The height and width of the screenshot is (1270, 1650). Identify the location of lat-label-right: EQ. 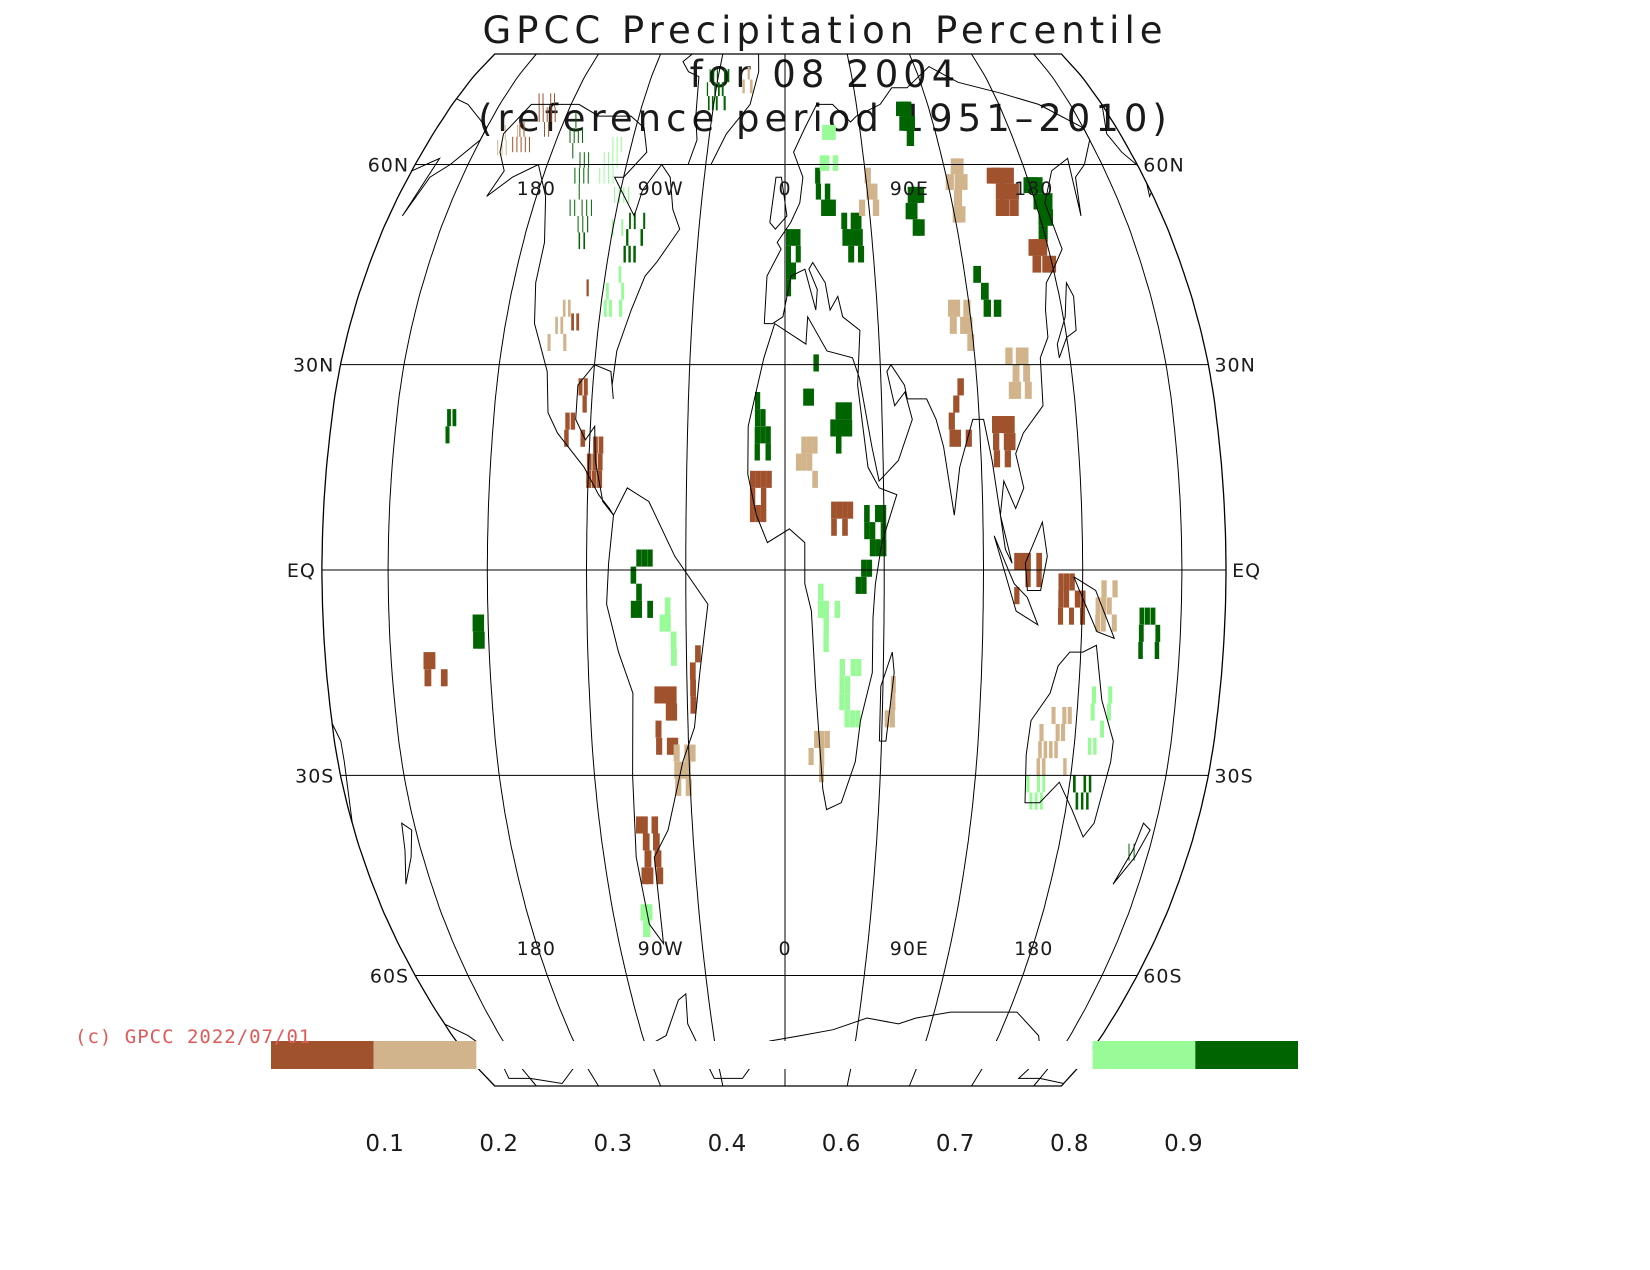
(1246, 571).